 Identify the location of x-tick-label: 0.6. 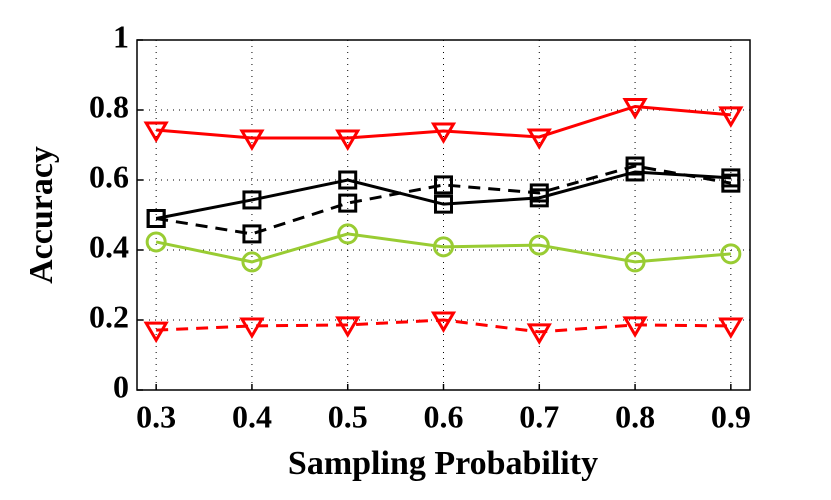
(444, 416).